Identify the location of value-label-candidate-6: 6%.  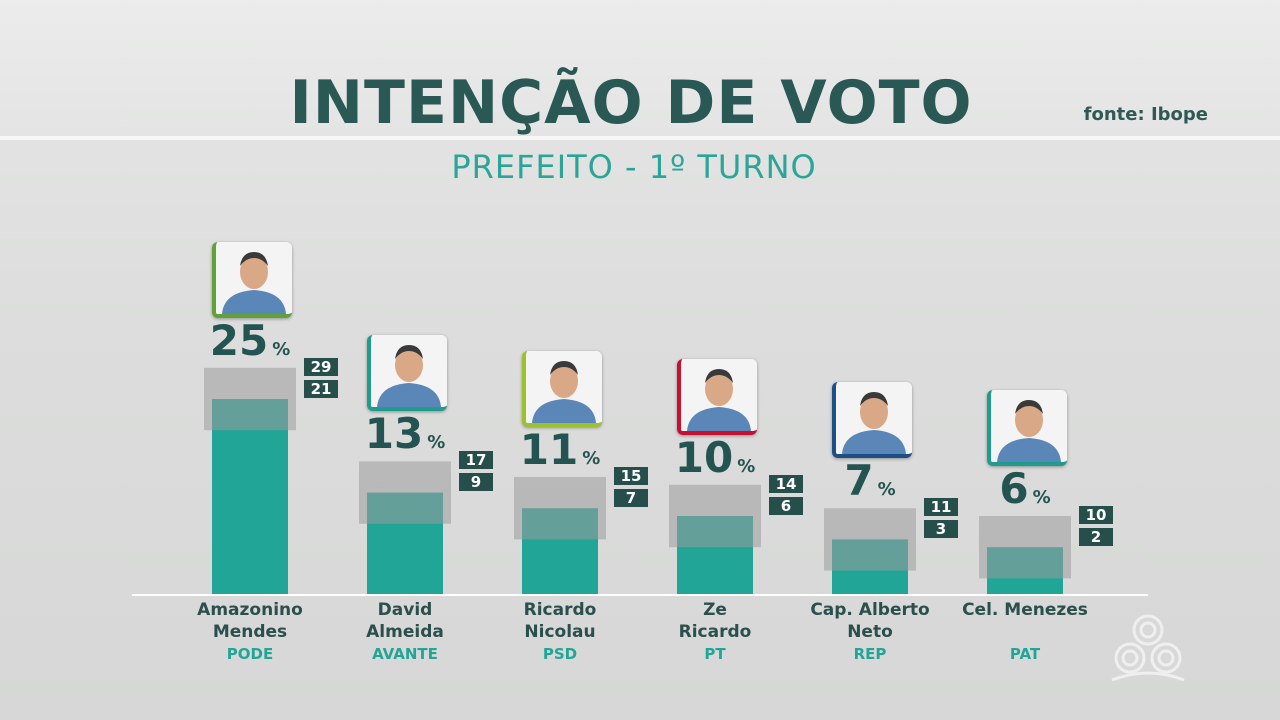
(1025, 488).